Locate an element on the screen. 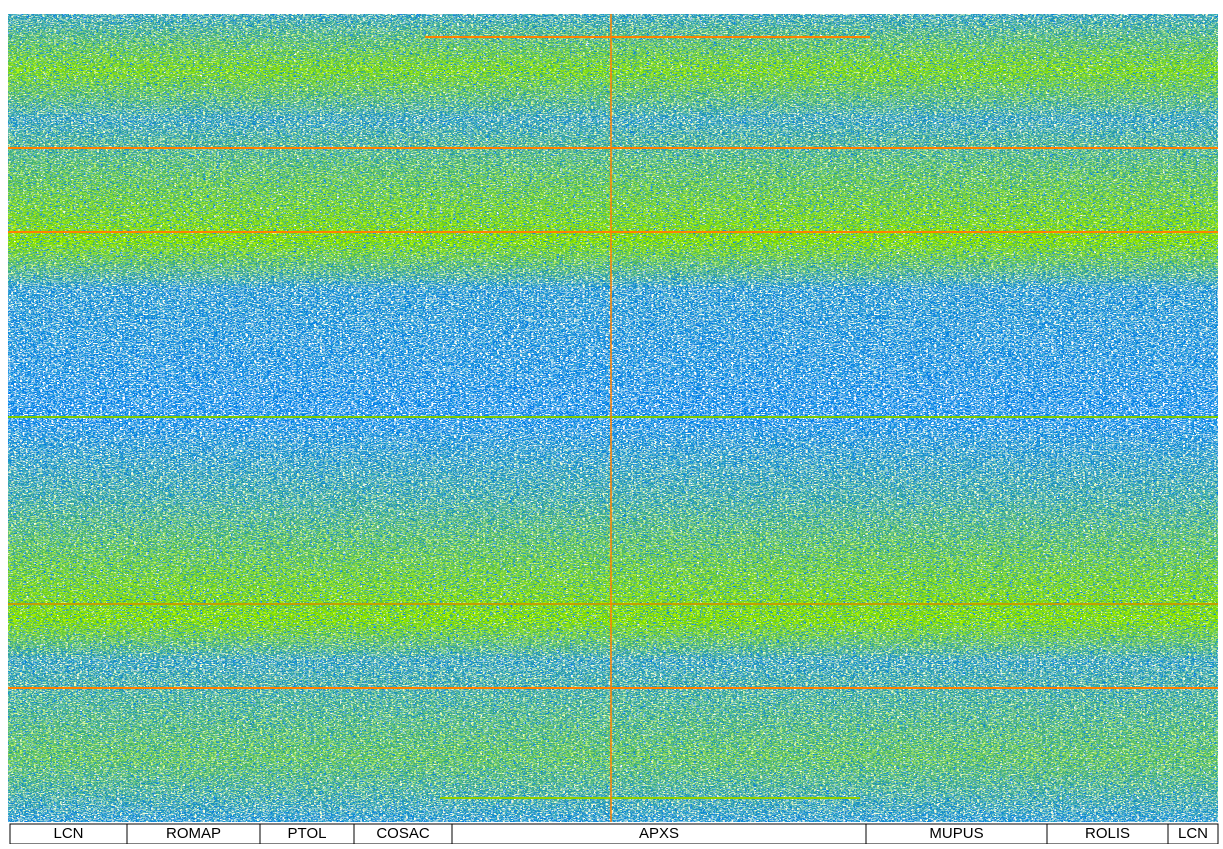 This screenshot has width=1223, height=849. module-label: PTOL is located at coordinates (307, 833).